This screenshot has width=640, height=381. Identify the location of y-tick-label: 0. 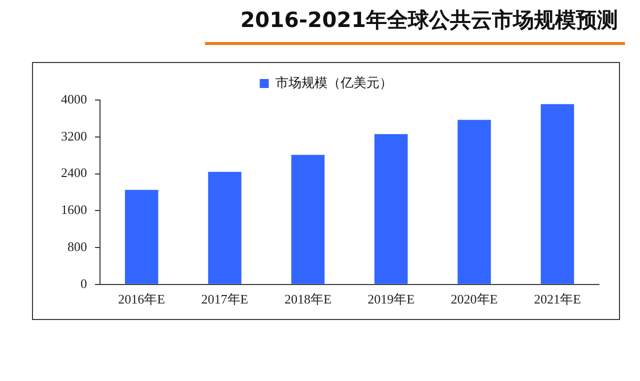
(83, 283).